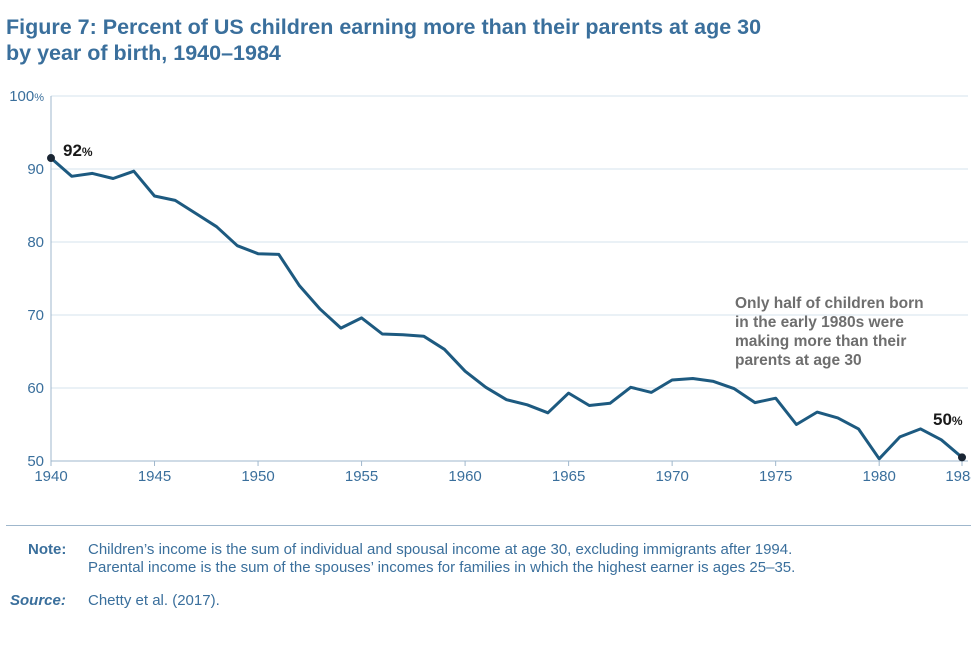 The image size is (971, 649). I want to click on y-tick-label: 50, so click(35, 461).